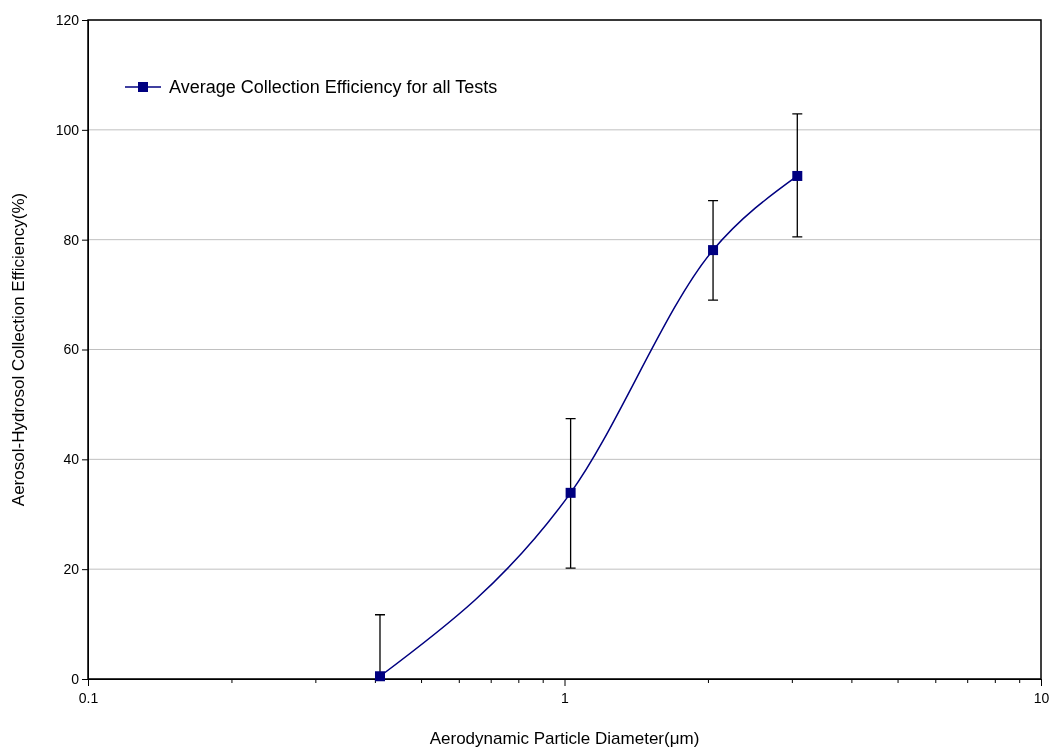  Describe the element at coordinates (71, 459) in the screenshot. I see `y-tick-label: 40` at that location.